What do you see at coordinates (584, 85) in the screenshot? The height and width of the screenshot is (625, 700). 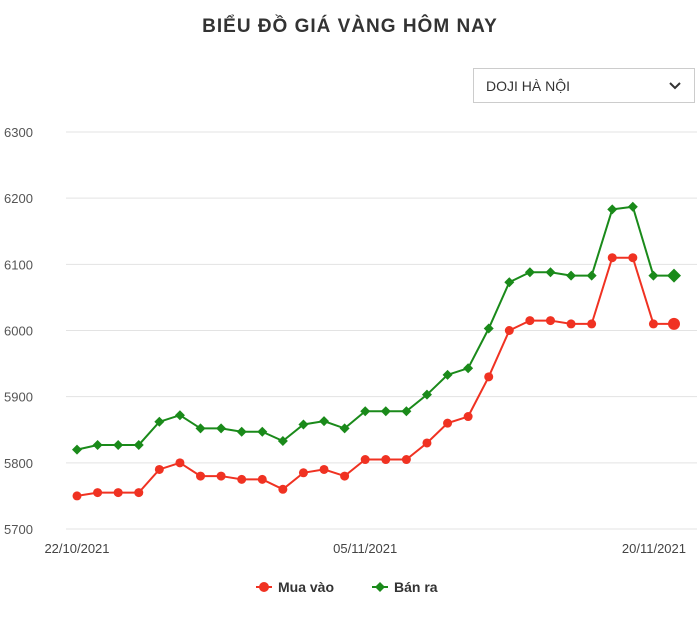 I see `source-select: DOJI HÀ NỘI` at bounding box center [584, 85].